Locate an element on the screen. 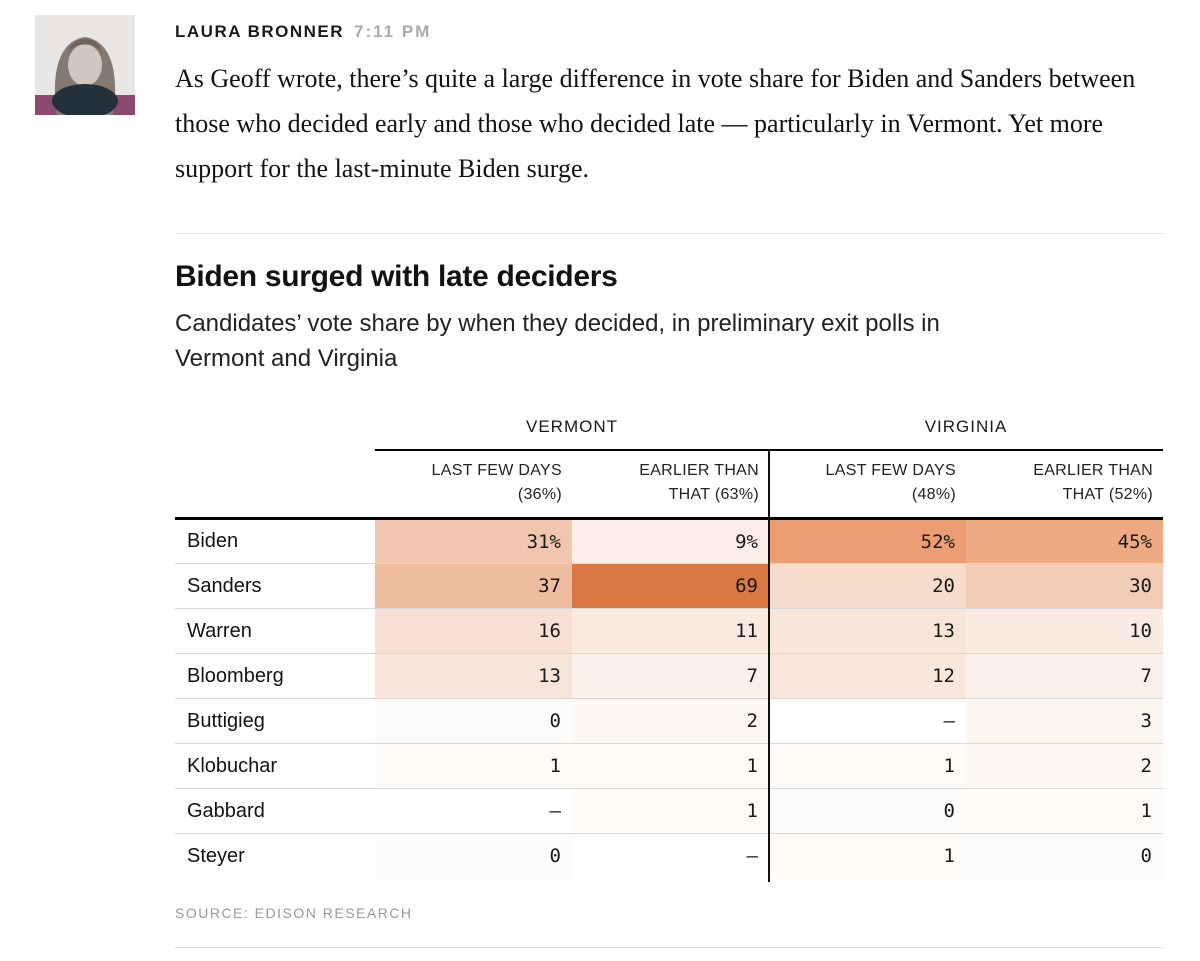  vote-share-cell: 3 is located at coordinates (1064, 721).